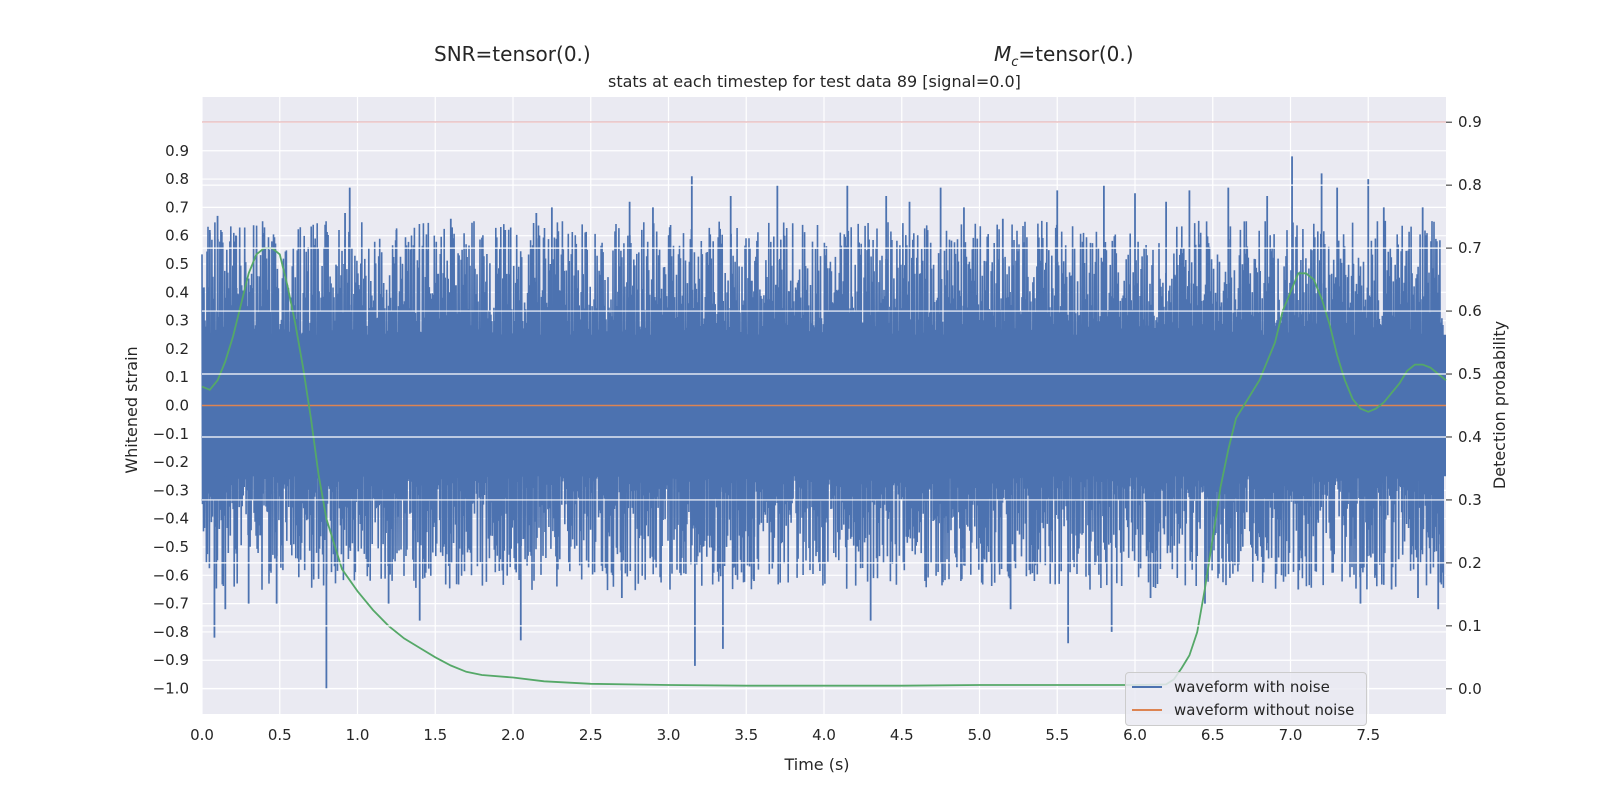 This screenshot has width=1600, height=800. I want to click on x-tick-label: 7.5, so click(1368, 735).